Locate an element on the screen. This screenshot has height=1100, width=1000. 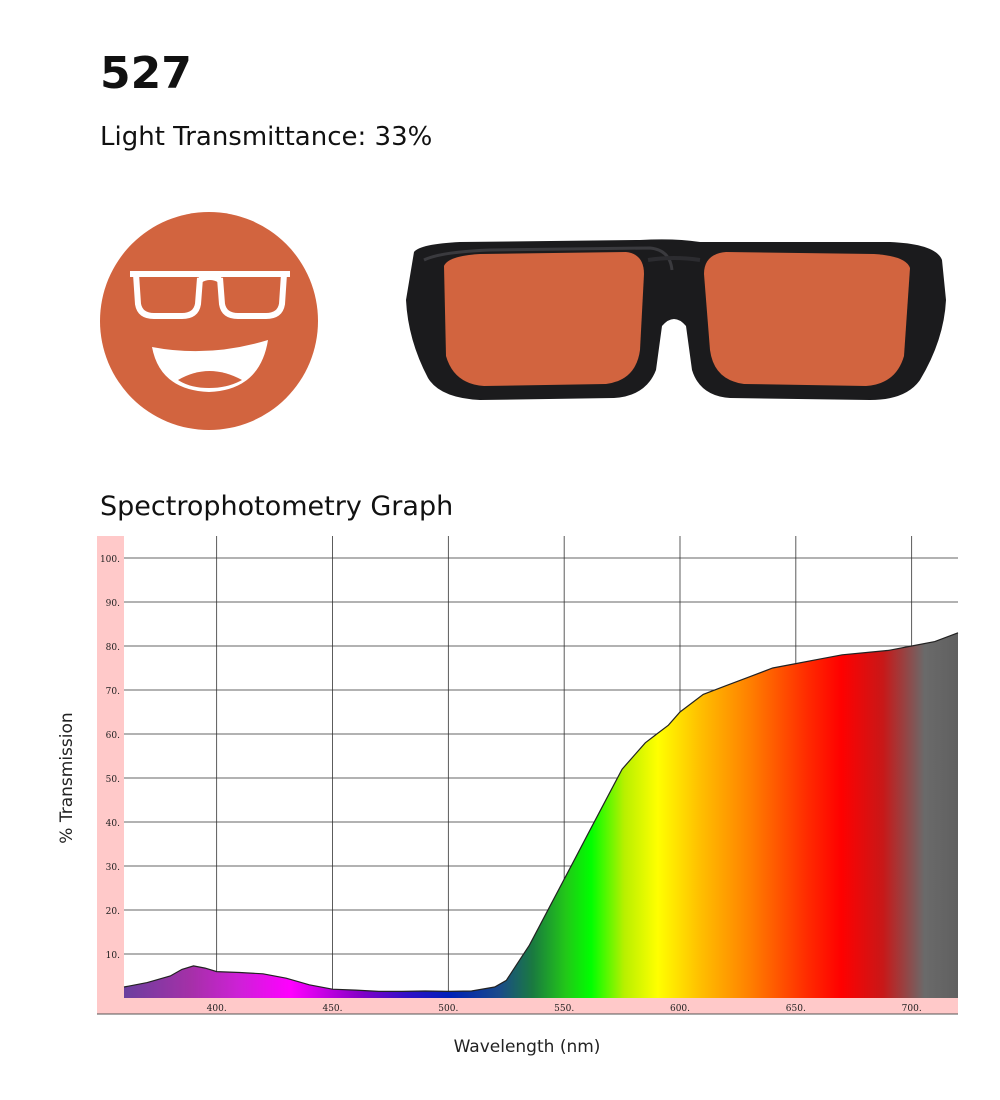
x-tick-label: 600. is located at coordinates (680, 1009).